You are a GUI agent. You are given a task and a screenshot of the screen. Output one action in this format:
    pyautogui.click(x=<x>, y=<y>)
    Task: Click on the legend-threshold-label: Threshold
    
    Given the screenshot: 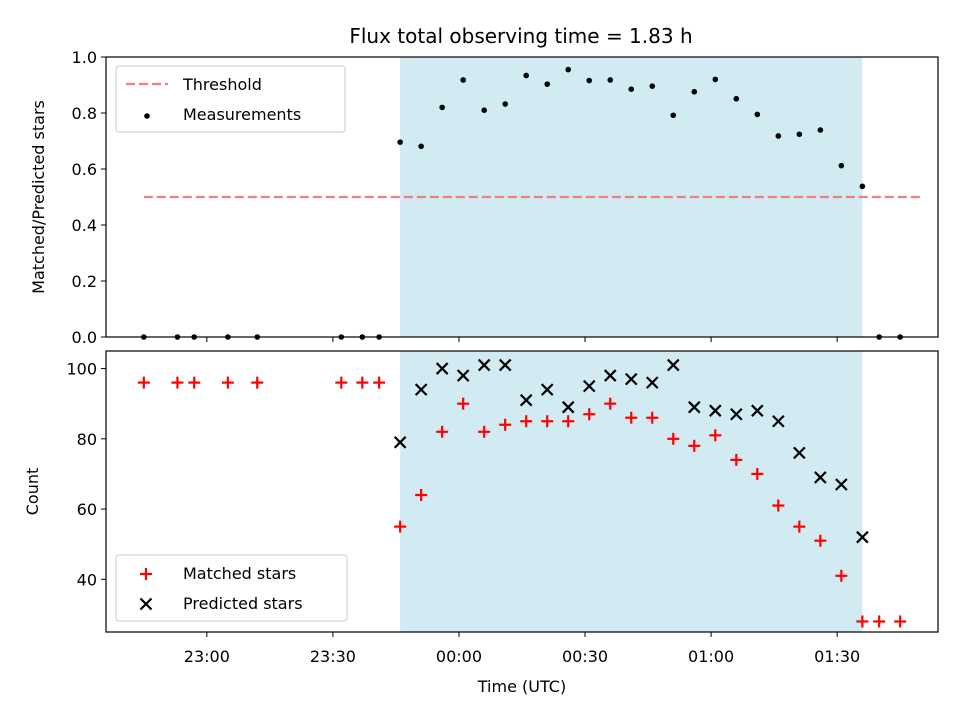 What is the action you would take?
    pyautogui.click(x=222, y=84)
    